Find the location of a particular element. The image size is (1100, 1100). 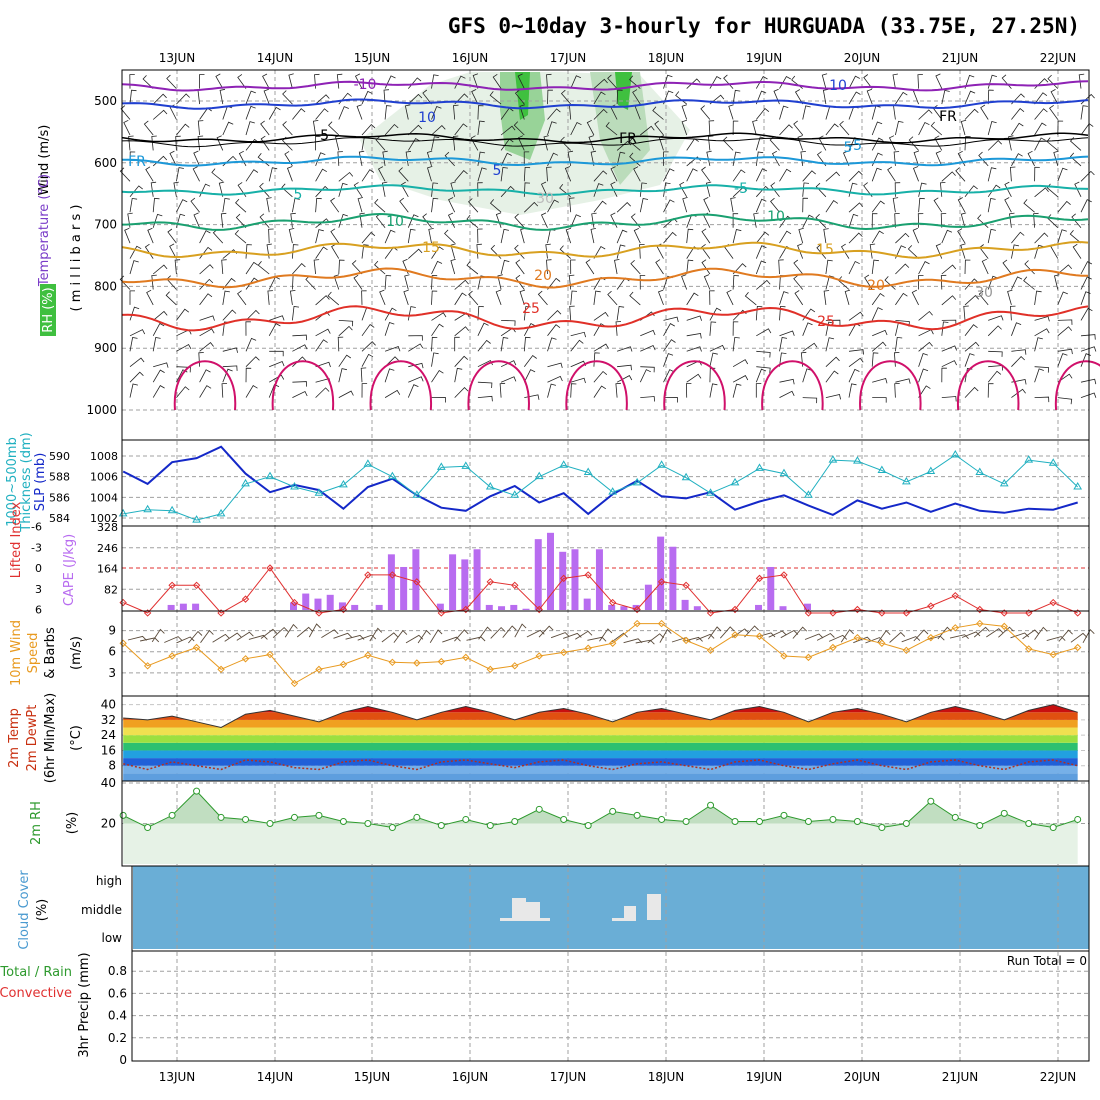

contour-label: 30 is located at coordinates (984, 293).